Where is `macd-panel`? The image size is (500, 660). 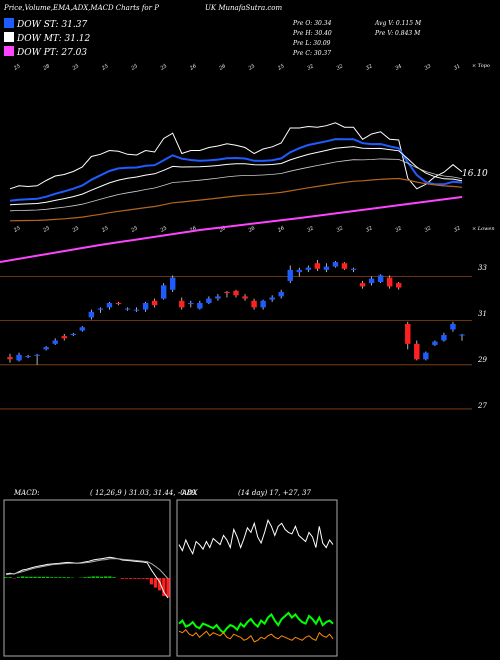 macd-panel is located at coordinates (87, 578).